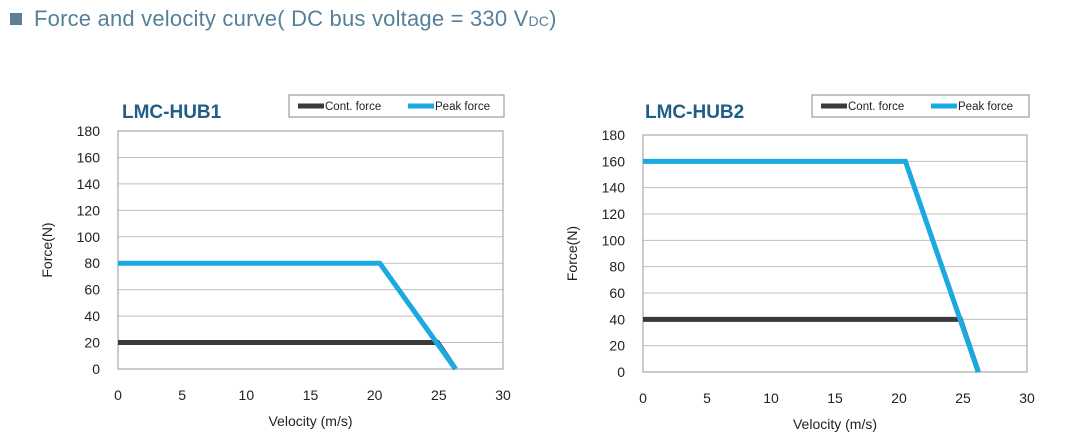 This screenshot has width=1092, height=438. Describe the element at coordinates (172, 112) in the screenshot. I see `chart-title: LMC-HUB1` at that location.